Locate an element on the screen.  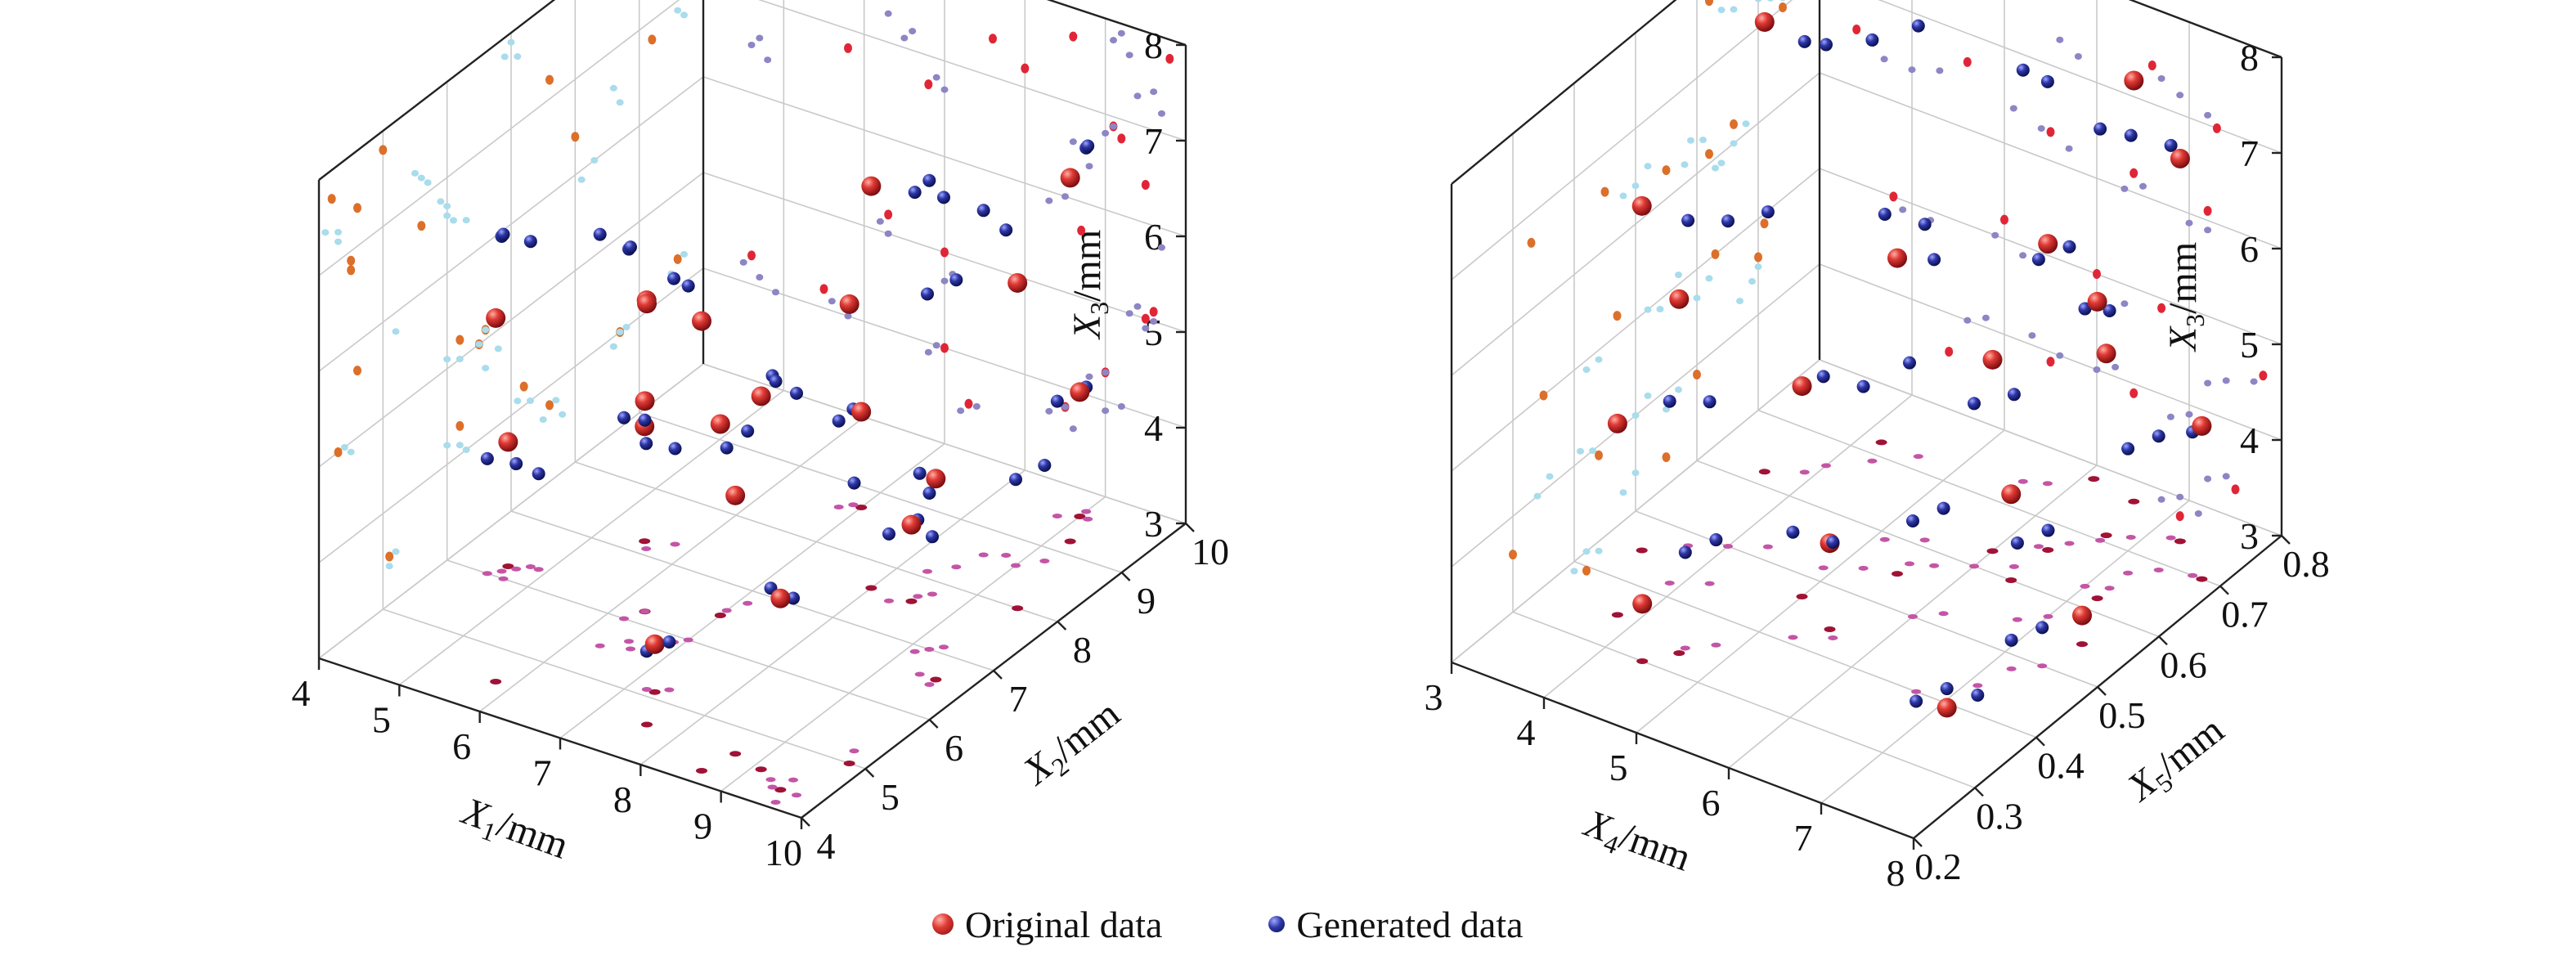
z-tick-label: 6 is located at coordinates (2249, 249).